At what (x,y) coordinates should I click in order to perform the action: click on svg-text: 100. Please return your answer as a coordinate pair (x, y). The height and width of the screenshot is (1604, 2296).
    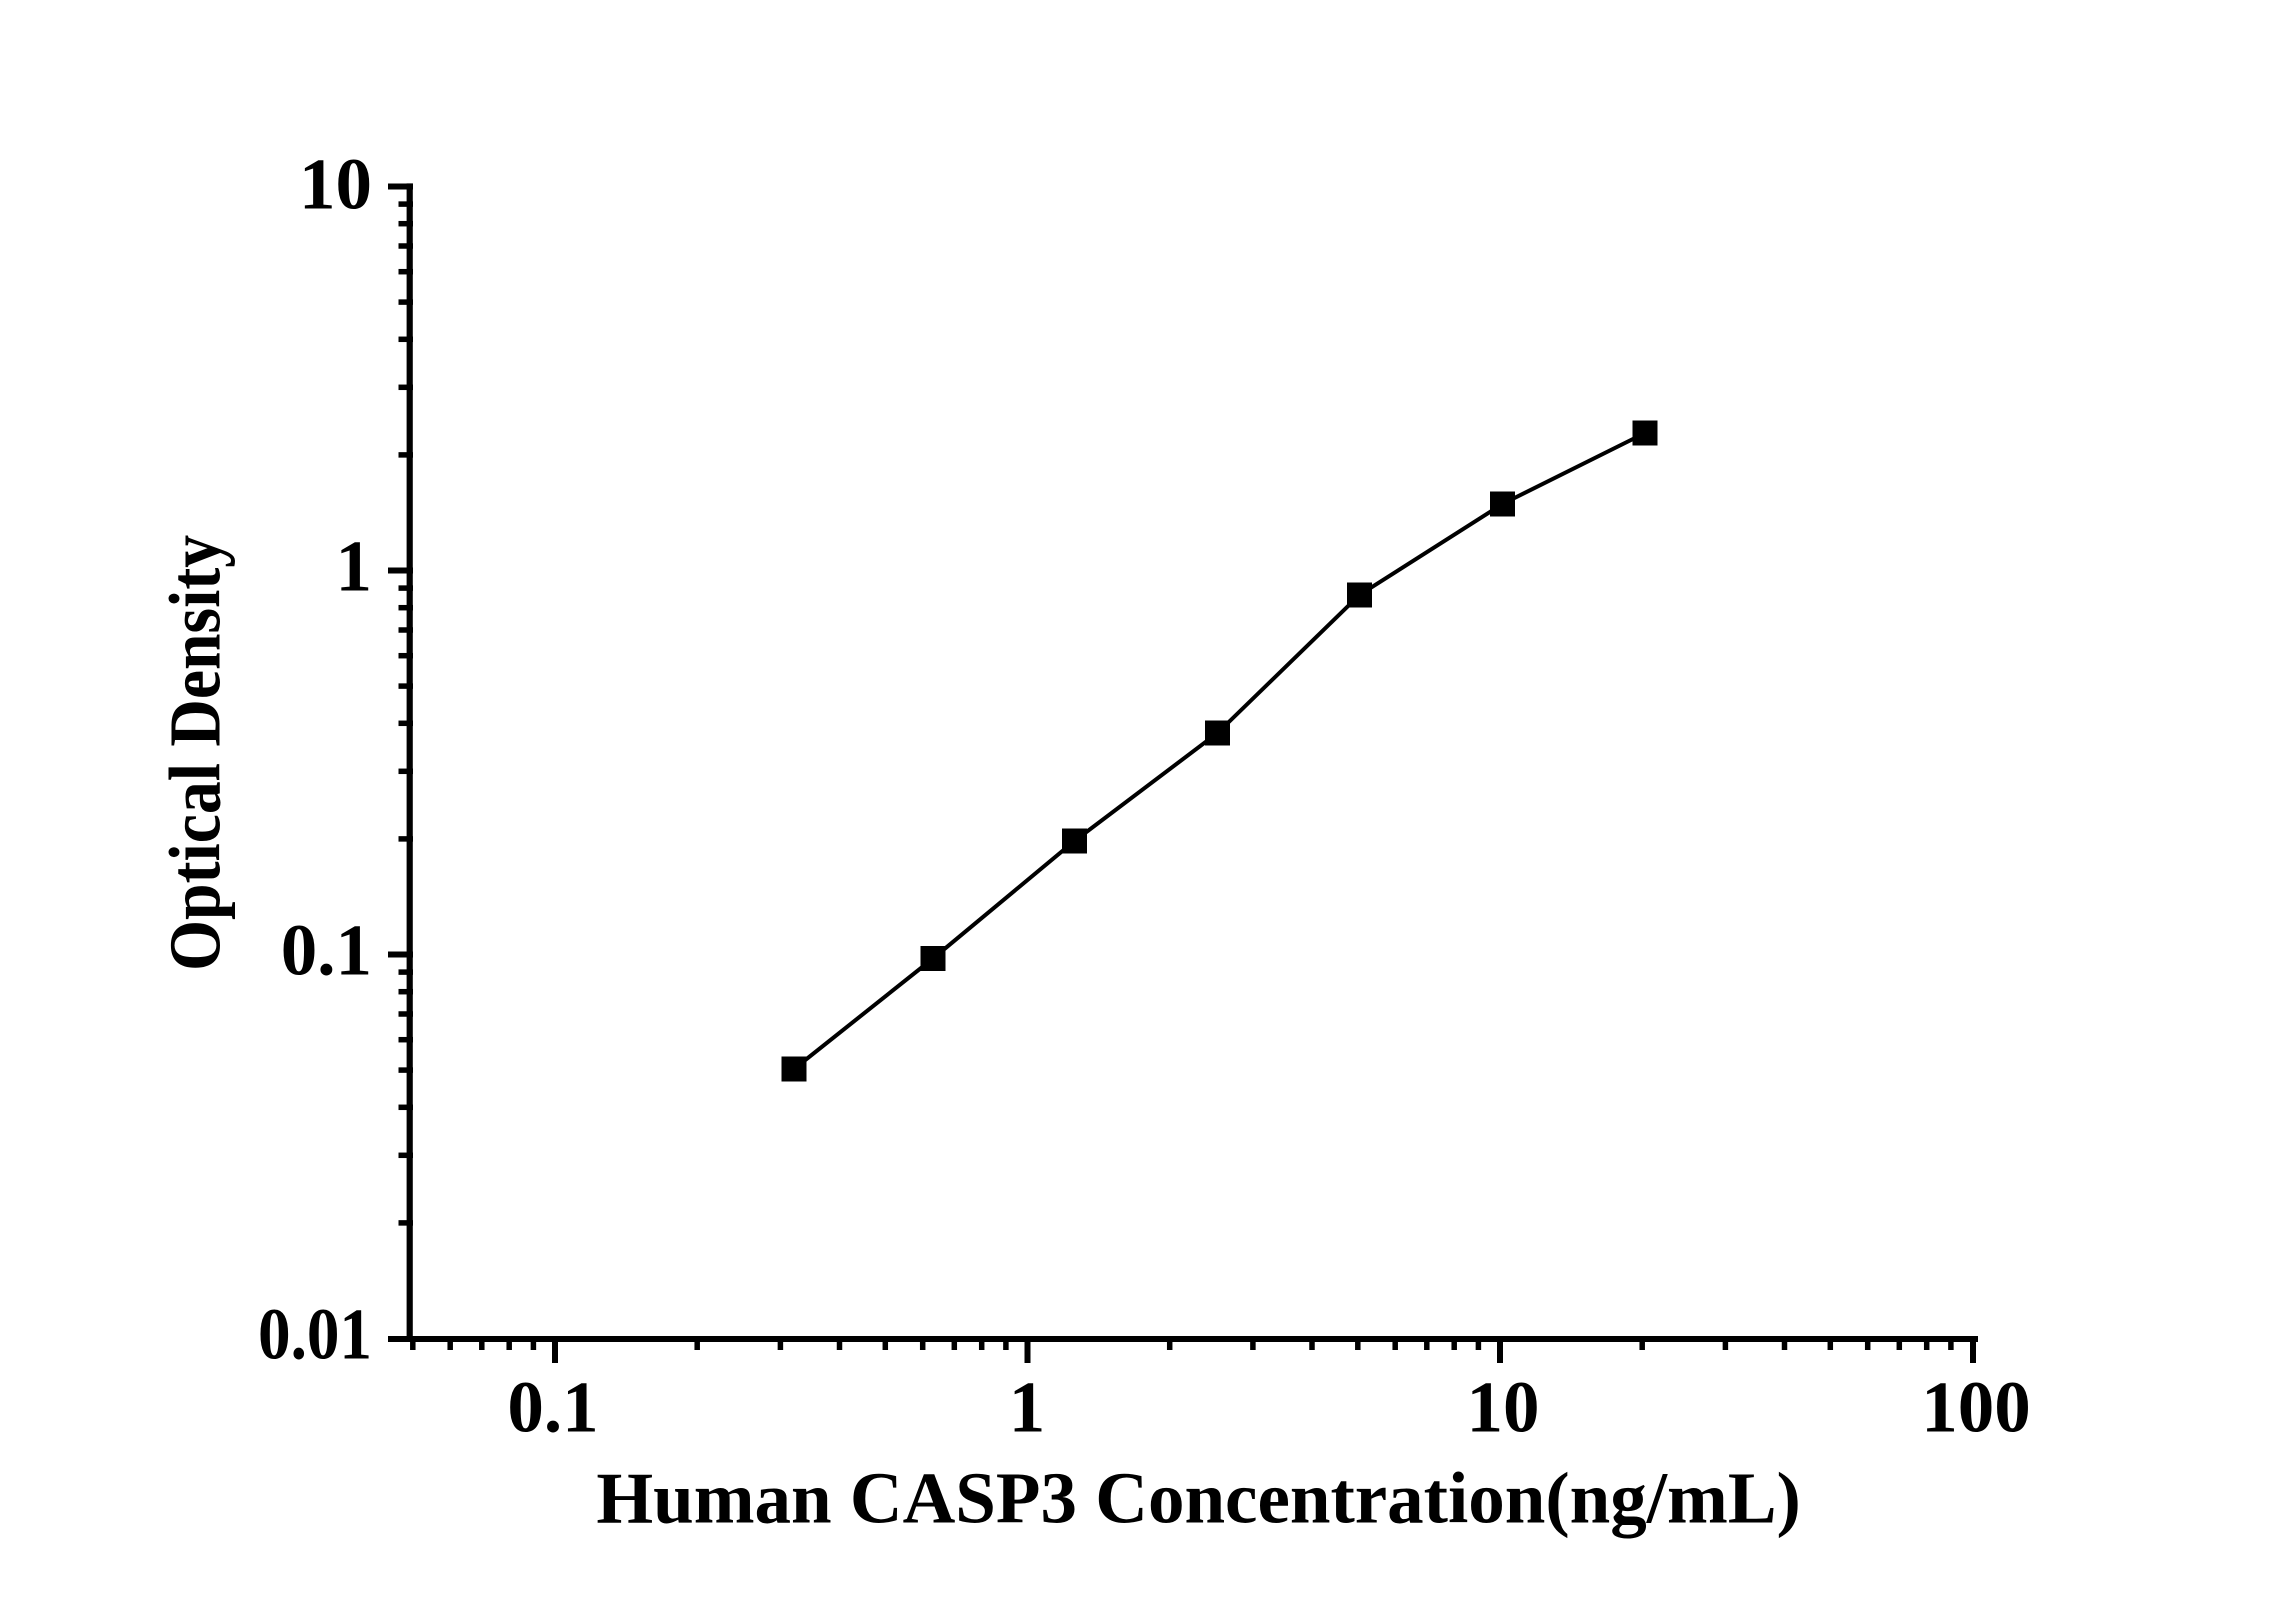
    Looking at the image, I should click on (1976, 1407).